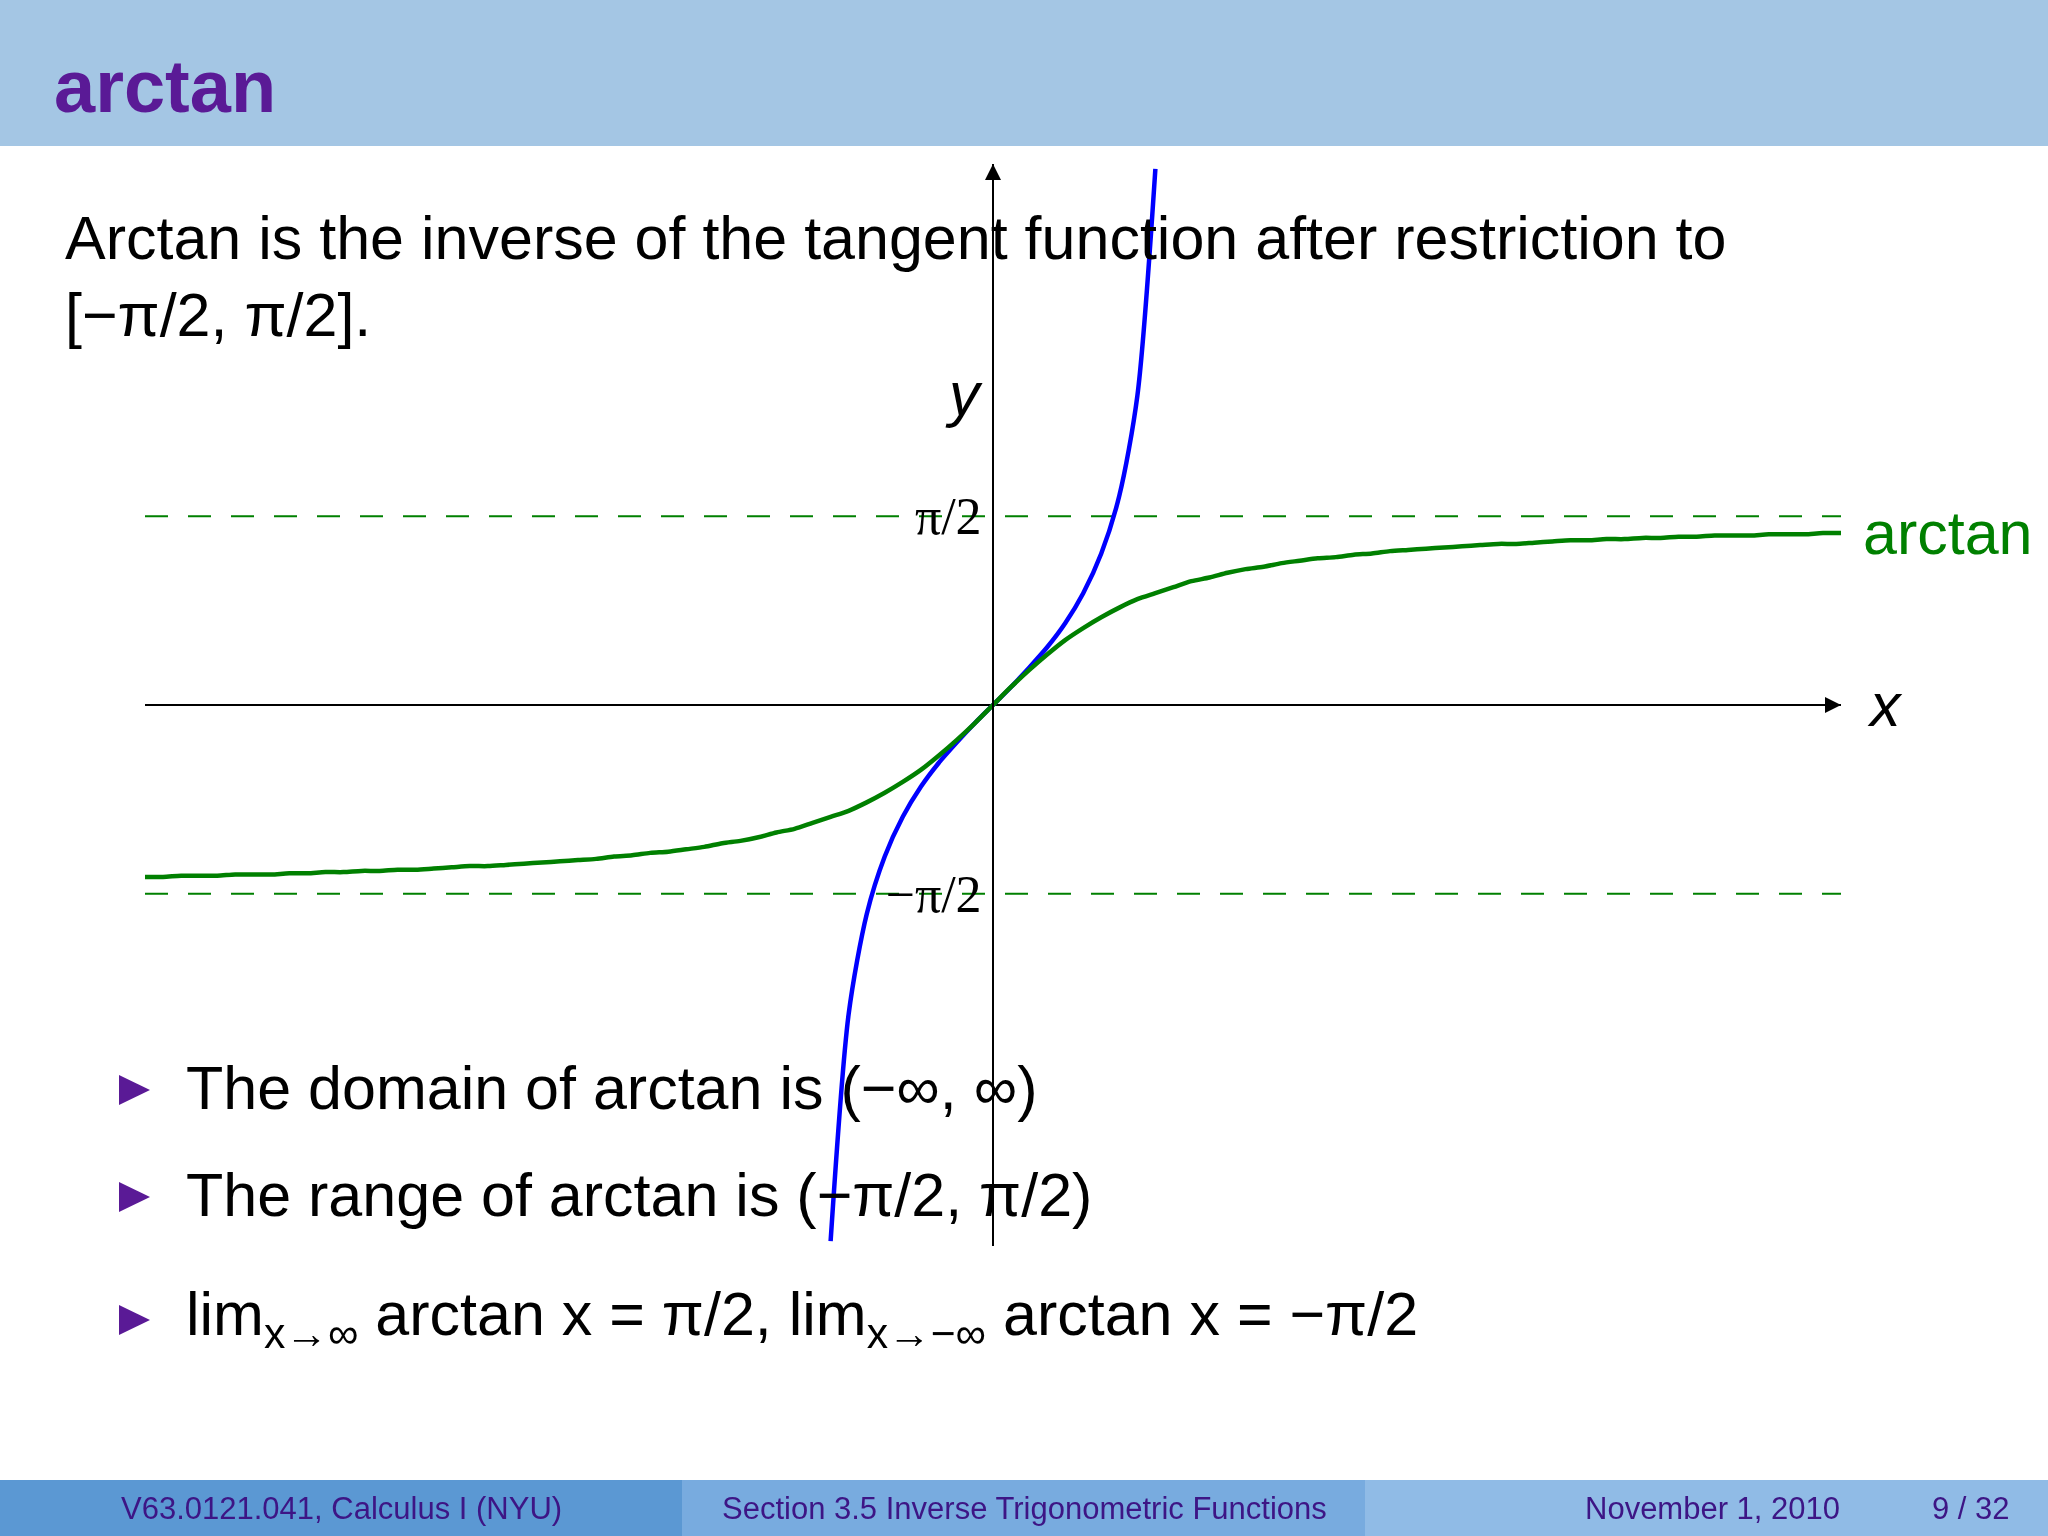  What do you see at coordinates (1024, 1508) in the screenshot?
I see `text: Section 3.5 Inverse Trigonometric Functions` at bounding box center [1024, 1508].